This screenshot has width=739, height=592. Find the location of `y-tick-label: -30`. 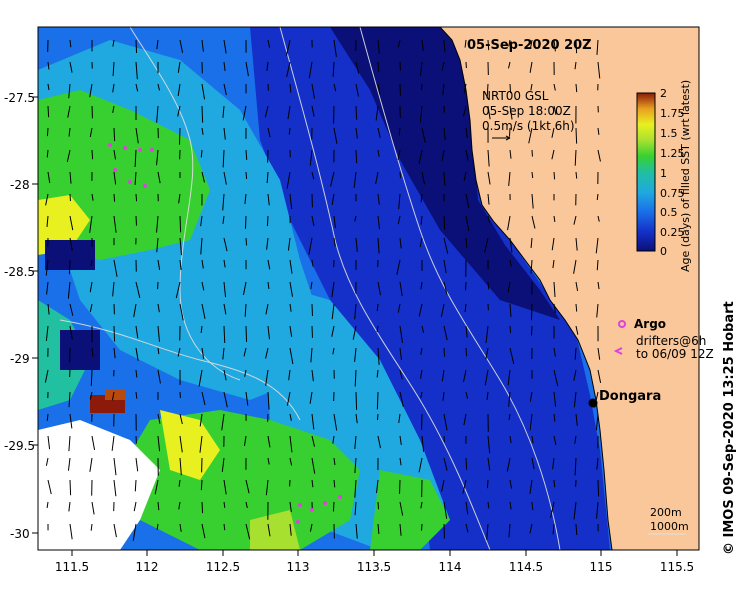

y-tick-label: -30 is located at coordinates (20, 534).